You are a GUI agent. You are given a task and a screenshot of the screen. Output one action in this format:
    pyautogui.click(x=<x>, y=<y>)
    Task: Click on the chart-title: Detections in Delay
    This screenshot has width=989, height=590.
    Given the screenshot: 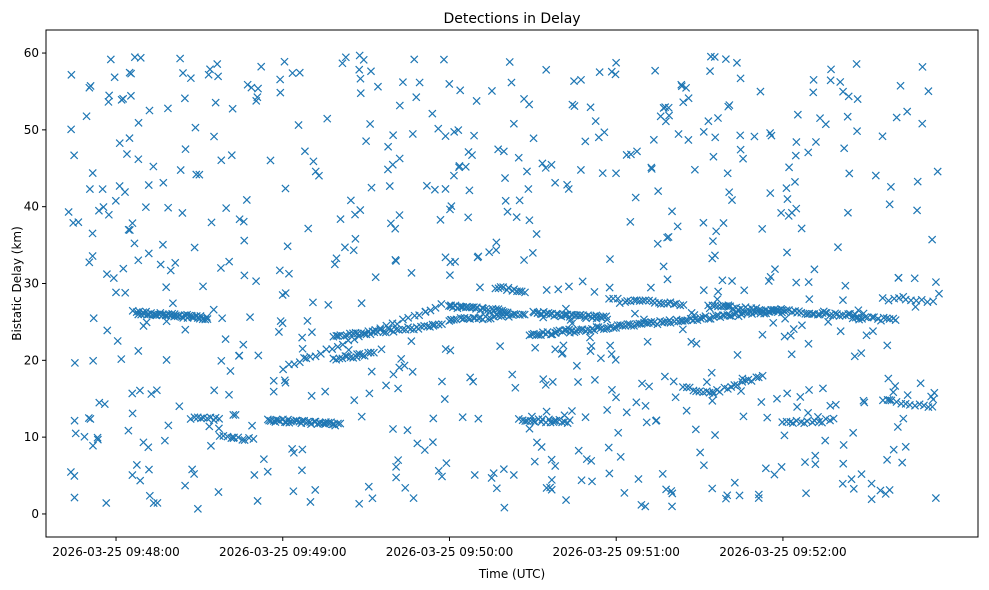 What is the action you would take?
    pyautogui.click(x=511, y=19)
    